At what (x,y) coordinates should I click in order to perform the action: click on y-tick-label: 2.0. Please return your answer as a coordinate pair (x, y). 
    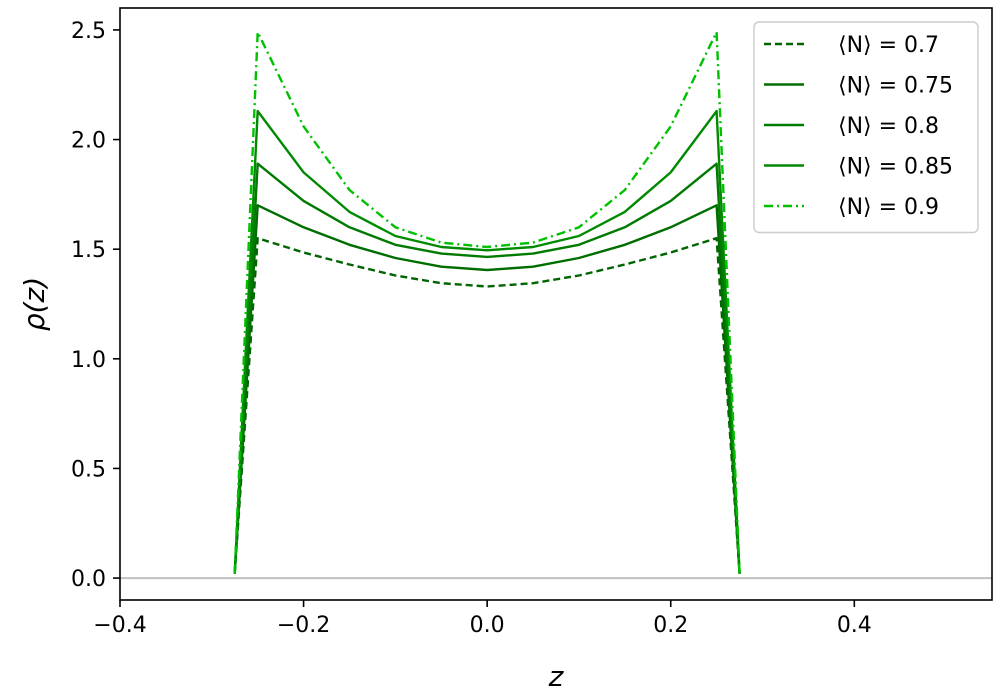
    Looking at the image, I should click on (88, 141).